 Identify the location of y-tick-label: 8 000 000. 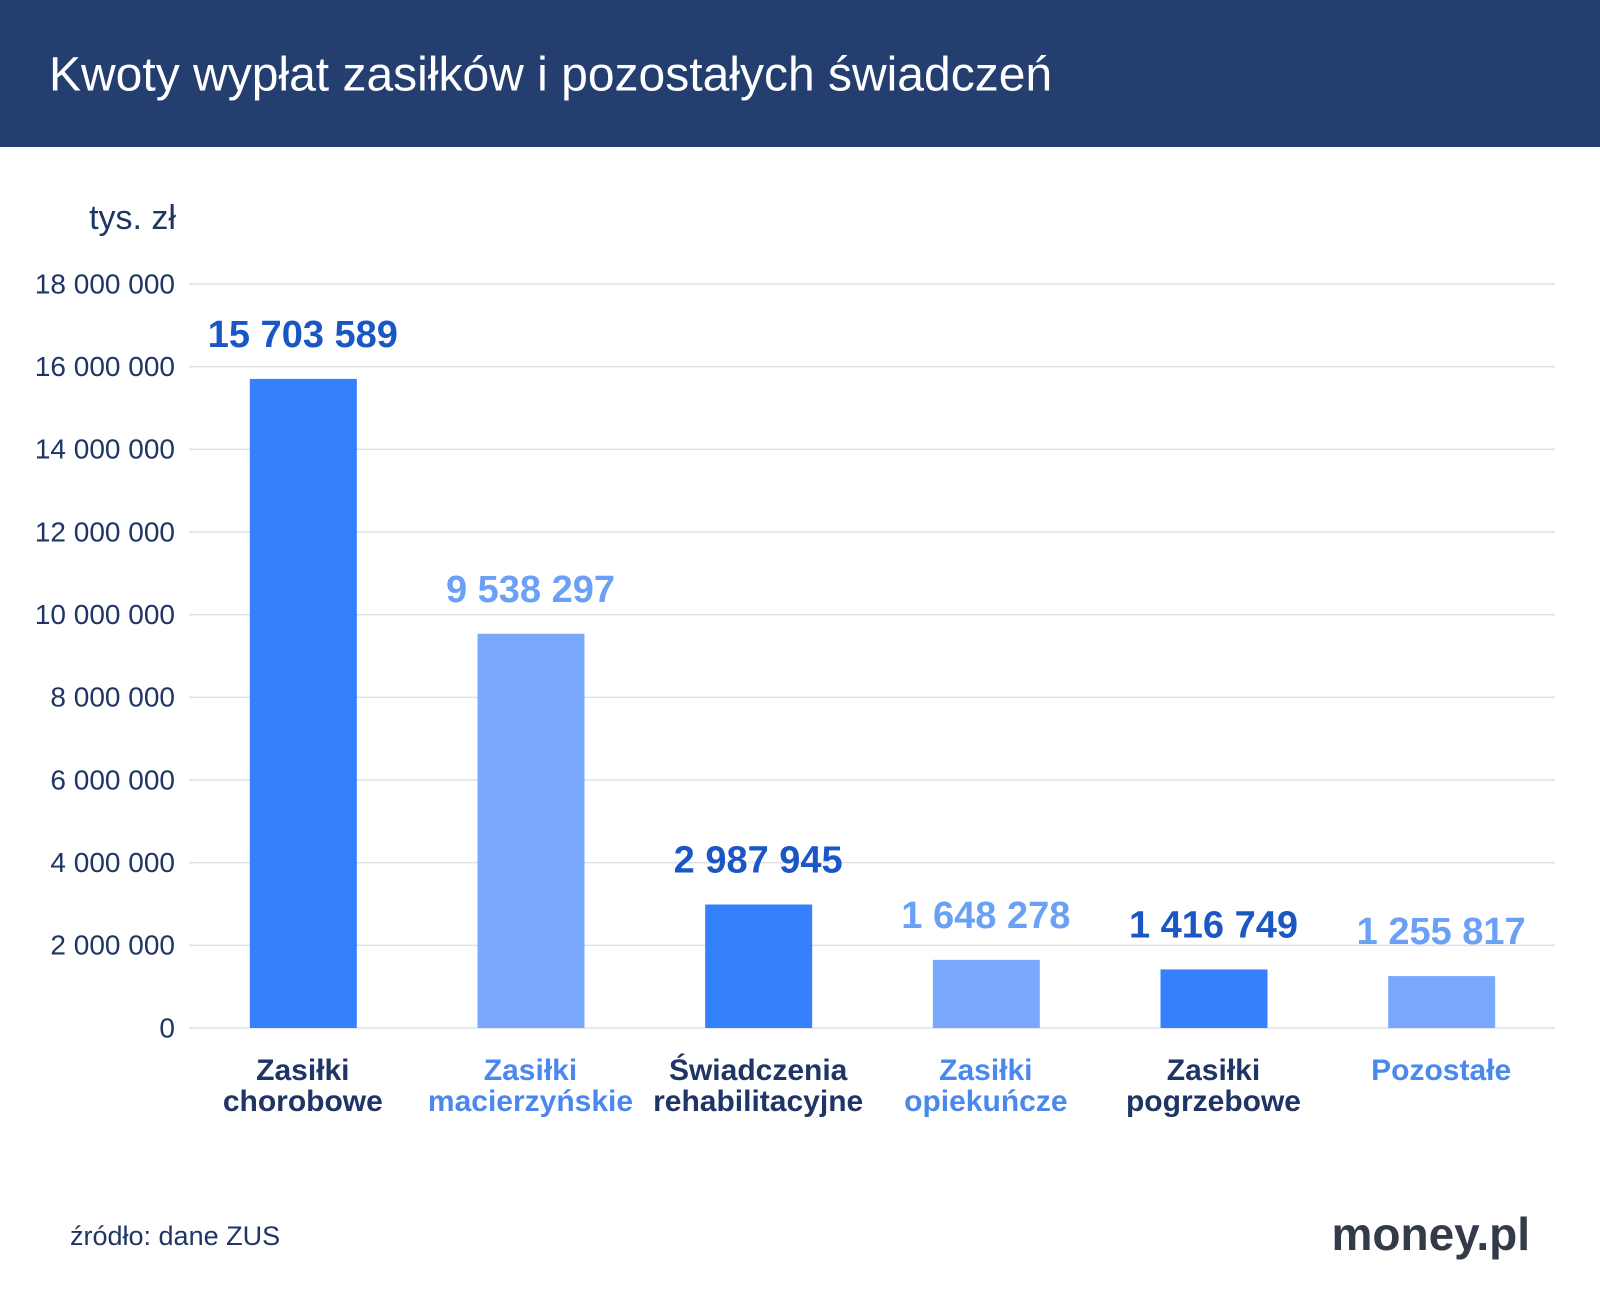
(112, 697).